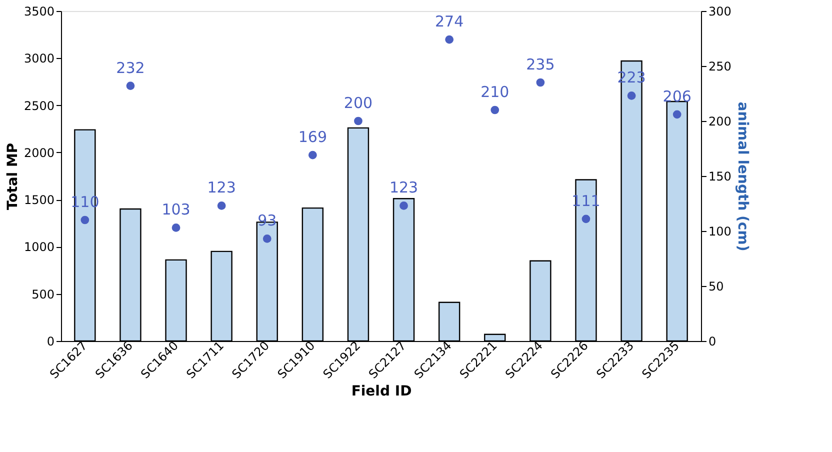 The height and width of the screenshot is (452, 832). Describe the element at coordinates (495, 92) in the screenshot. I see `data-label: 210` at that location.